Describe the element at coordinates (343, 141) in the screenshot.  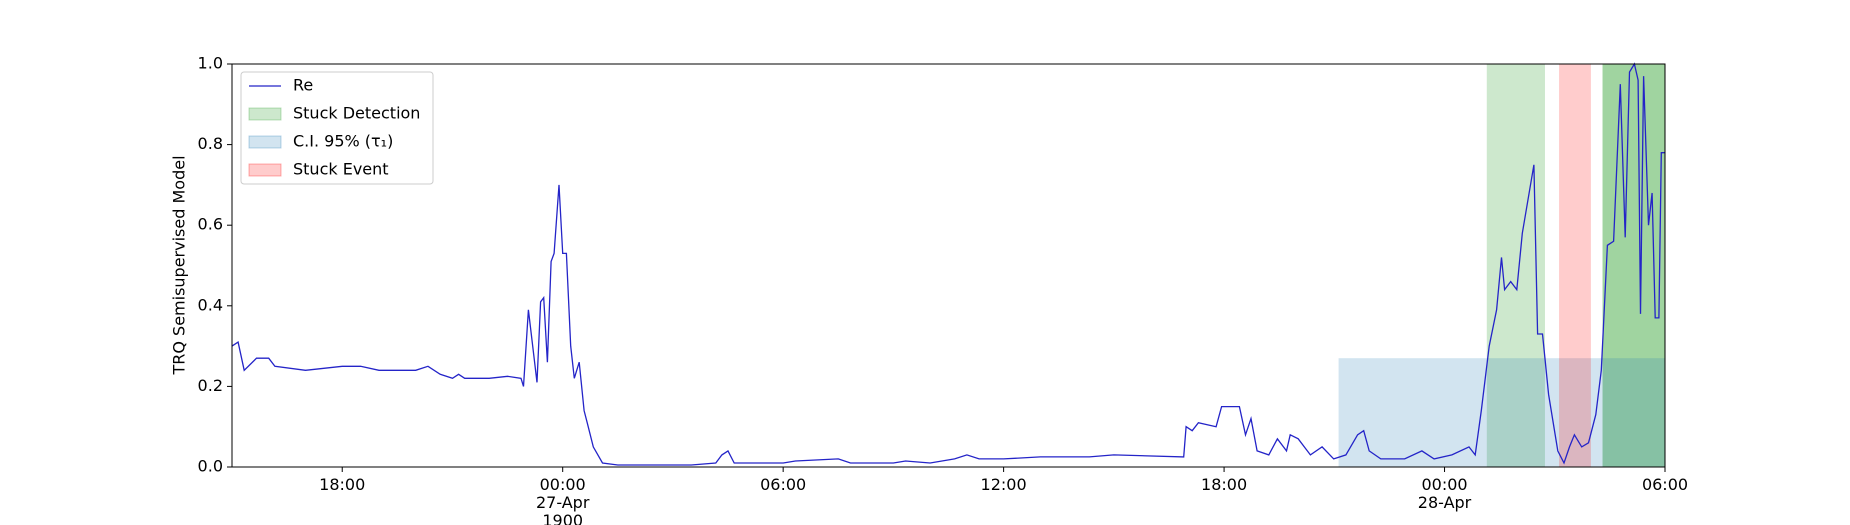
I see `legend-label: C.I. 95% (τ₁)` at that location.